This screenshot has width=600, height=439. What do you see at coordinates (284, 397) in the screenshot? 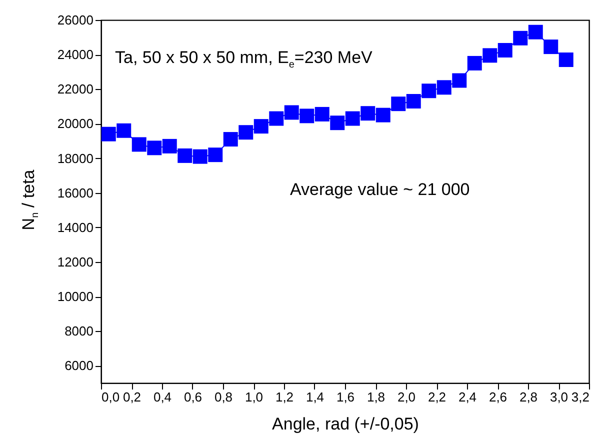
I see `x-tick-label: 1,2` at bounding box center [284, 397].